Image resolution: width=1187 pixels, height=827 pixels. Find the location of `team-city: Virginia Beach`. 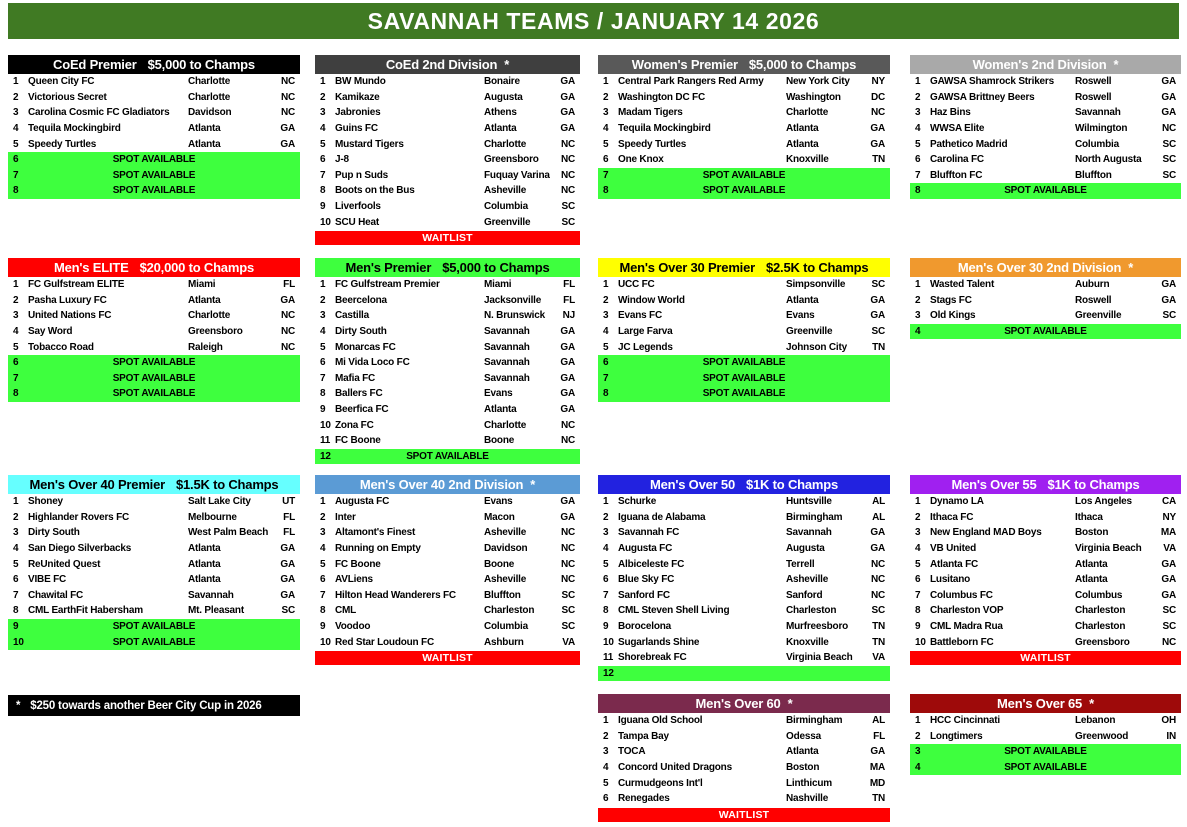

team-city: Virginia Beach is located at coordinates (819, 658).